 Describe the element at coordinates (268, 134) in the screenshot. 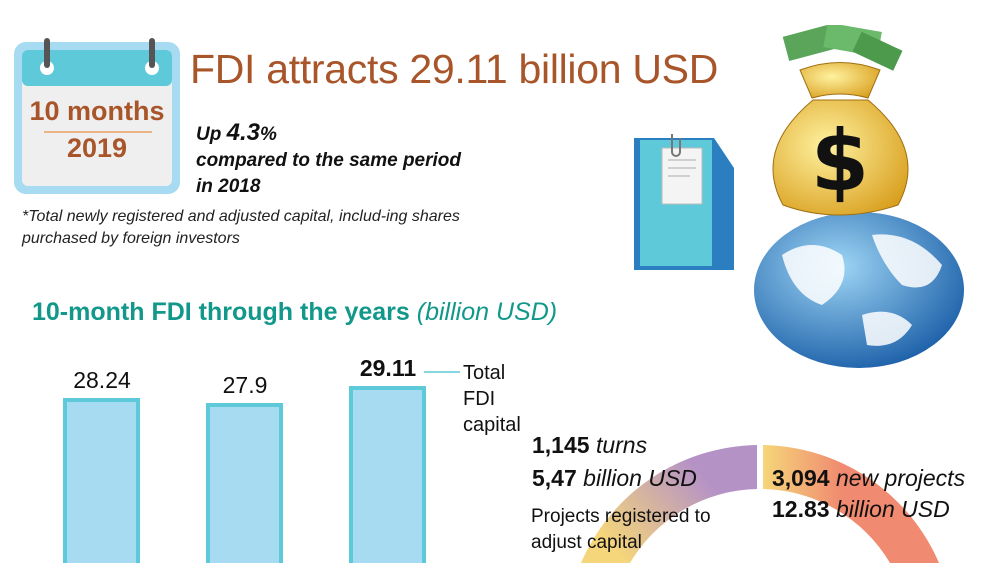

I see `growth-unit: %` at that location.